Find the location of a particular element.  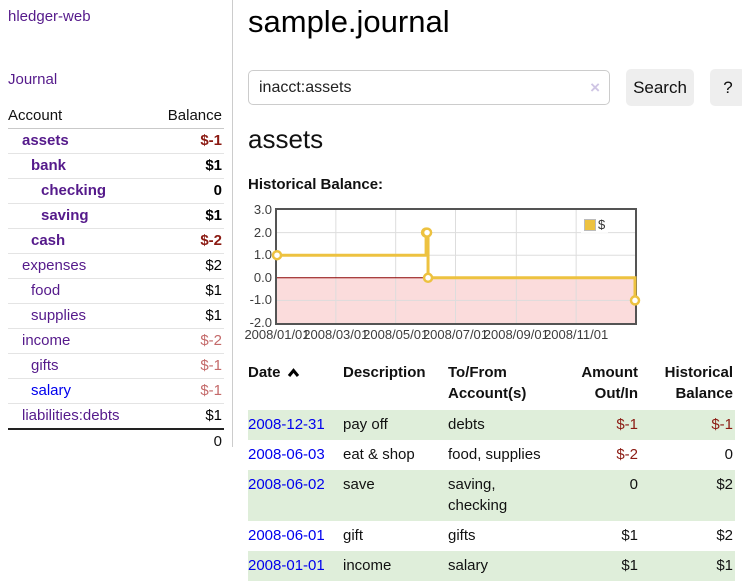

transaction-description: eat & shop is located at coordinates (379, 454).